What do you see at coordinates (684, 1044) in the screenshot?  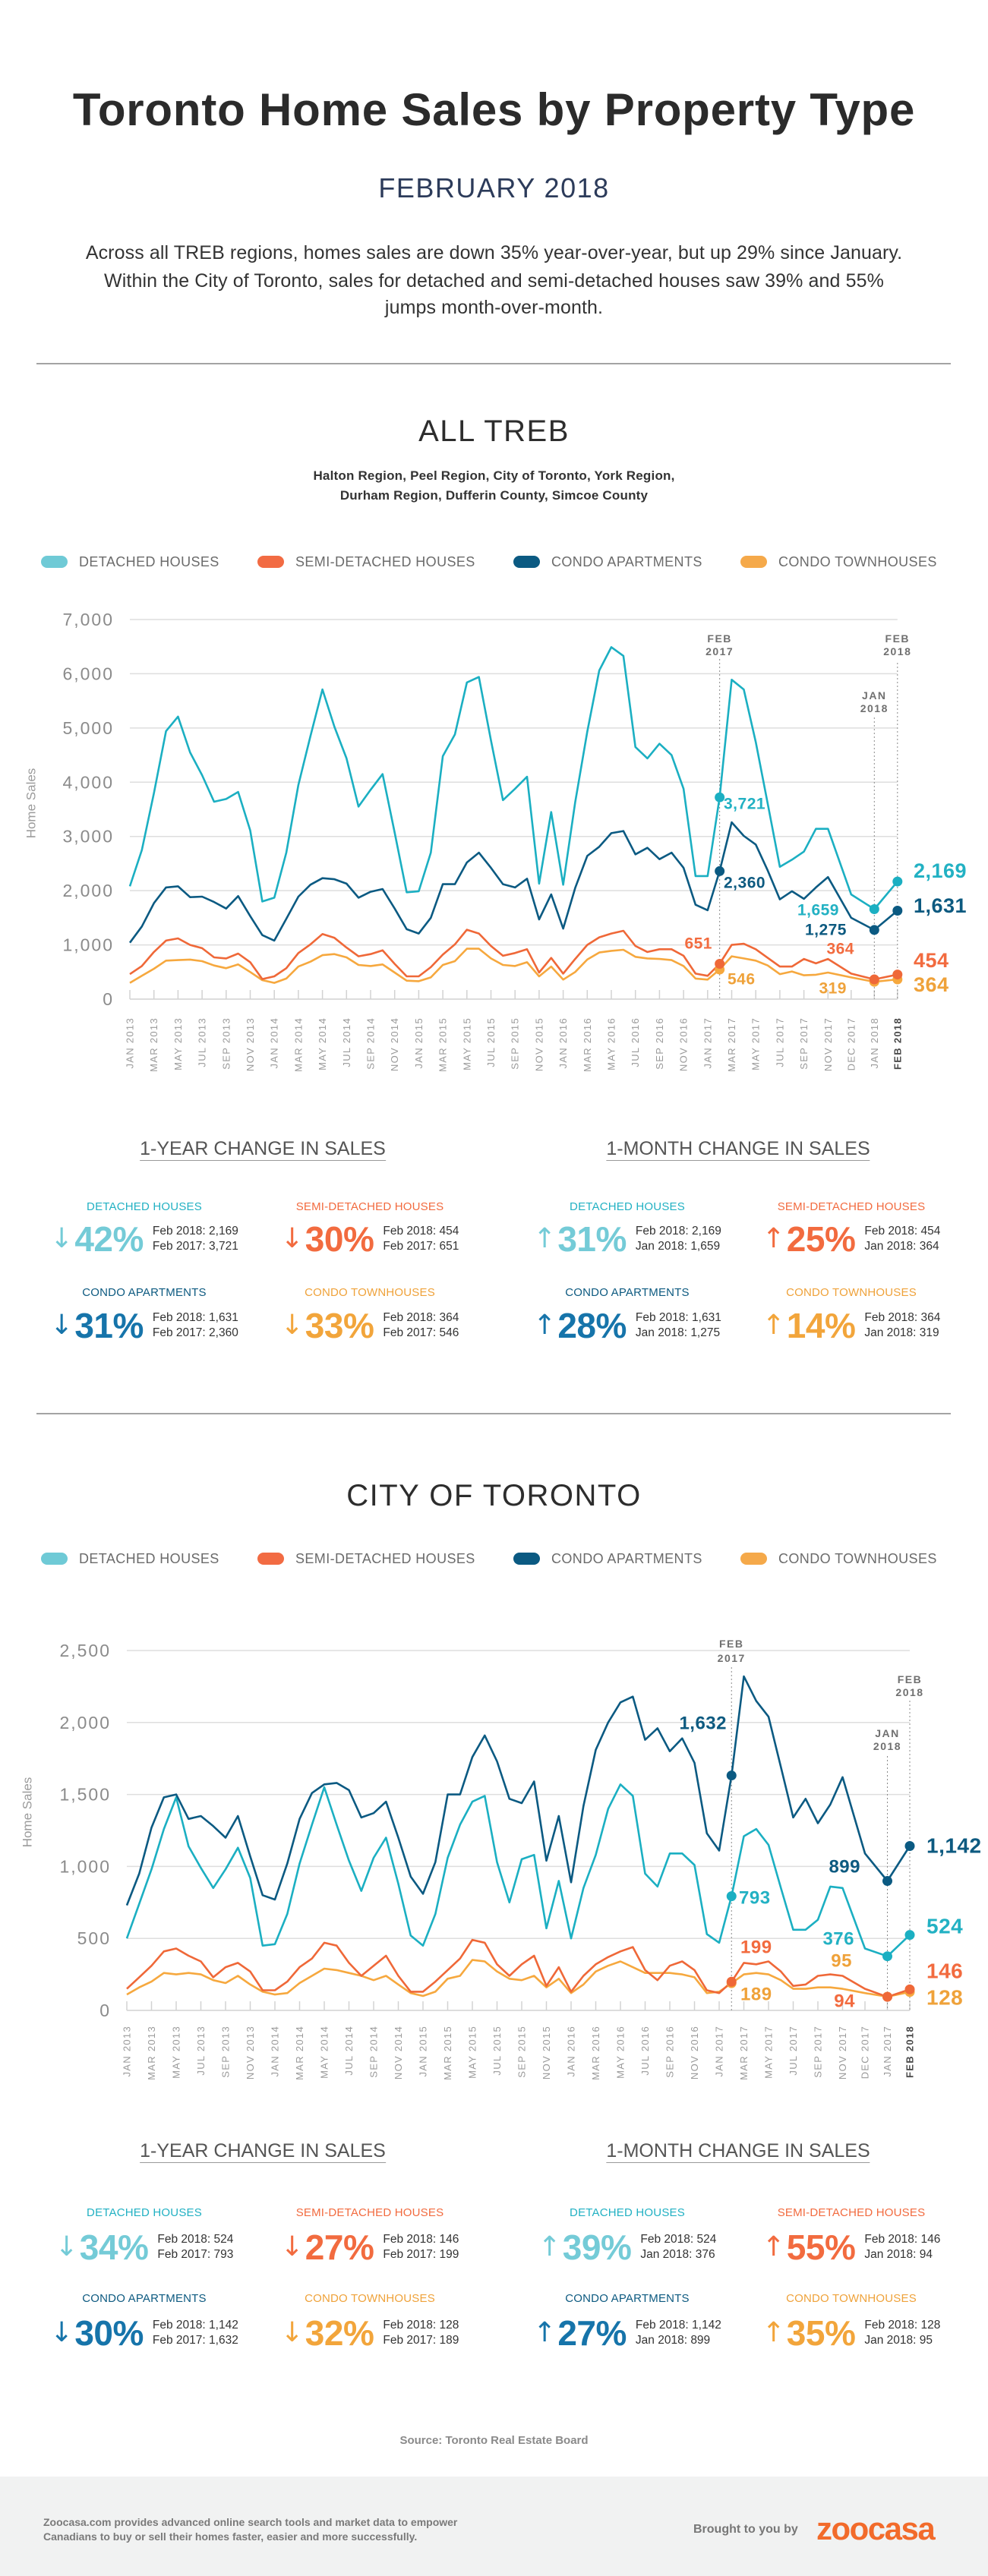 I see `x-tick-label: NOV 2016` at bounding box center [684, 1044].